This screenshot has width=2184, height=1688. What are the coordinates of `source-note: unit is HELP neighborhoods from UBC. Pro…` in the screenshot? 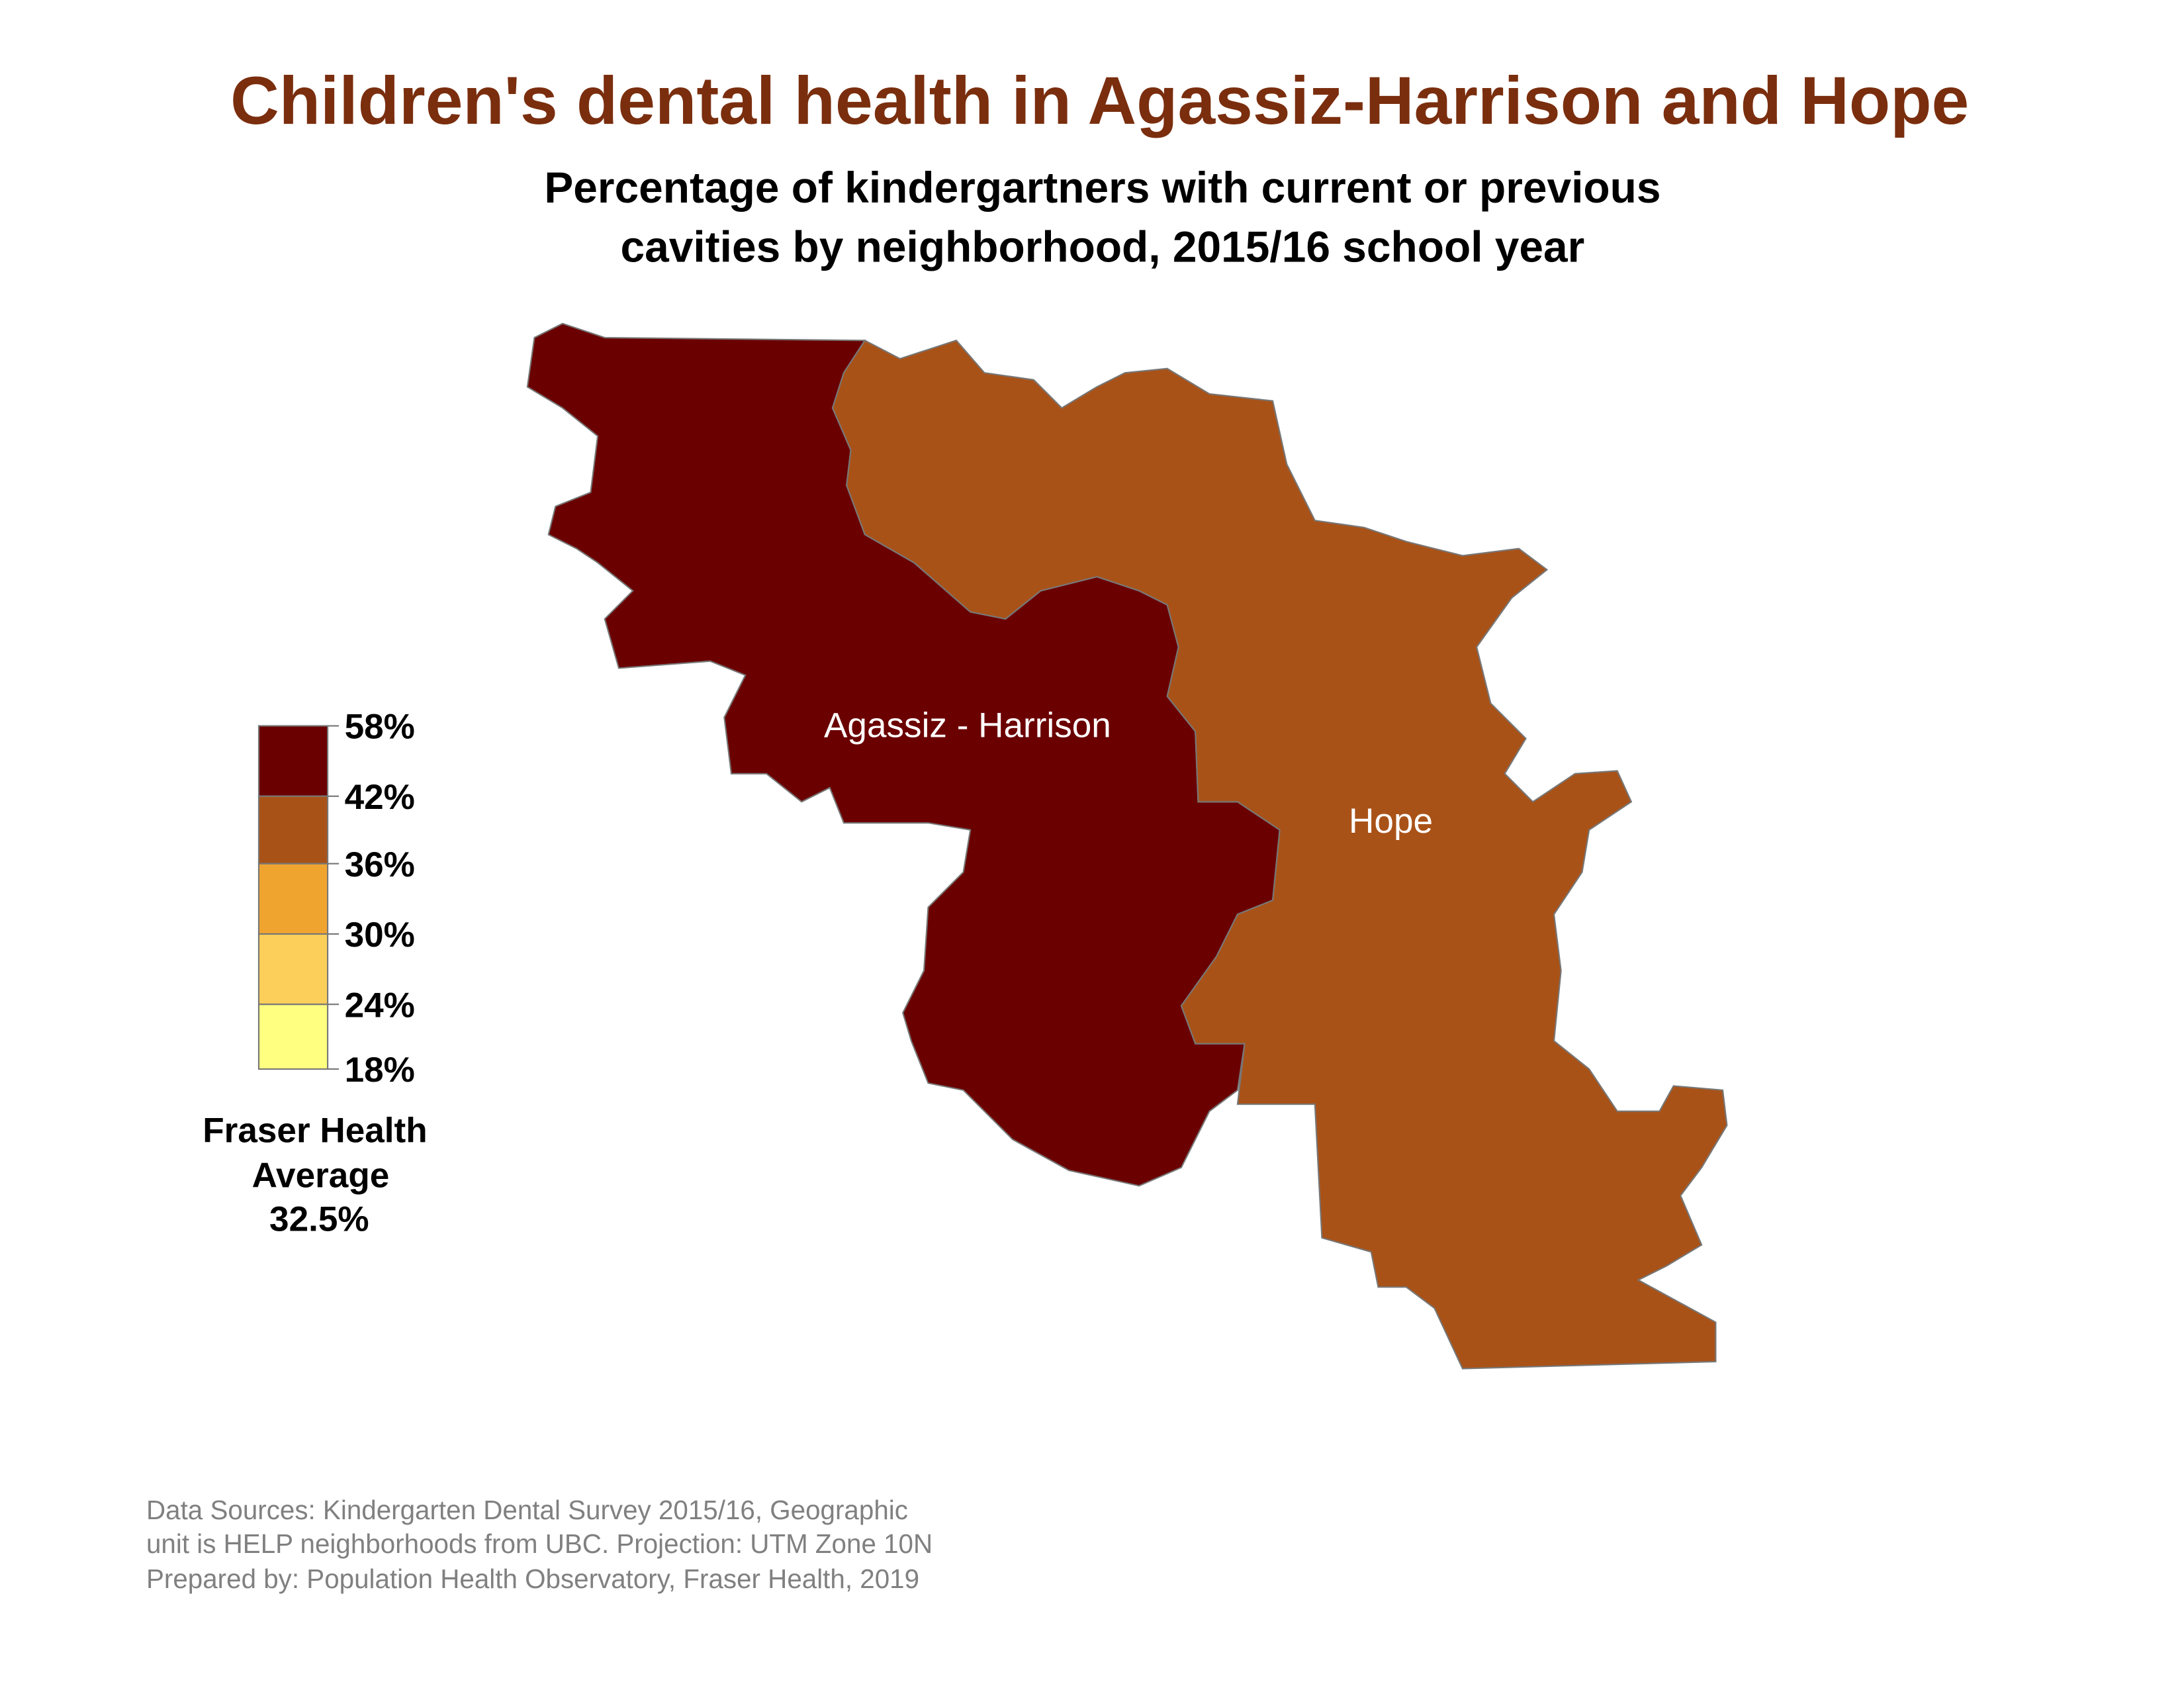 It's located at (539, 1543).